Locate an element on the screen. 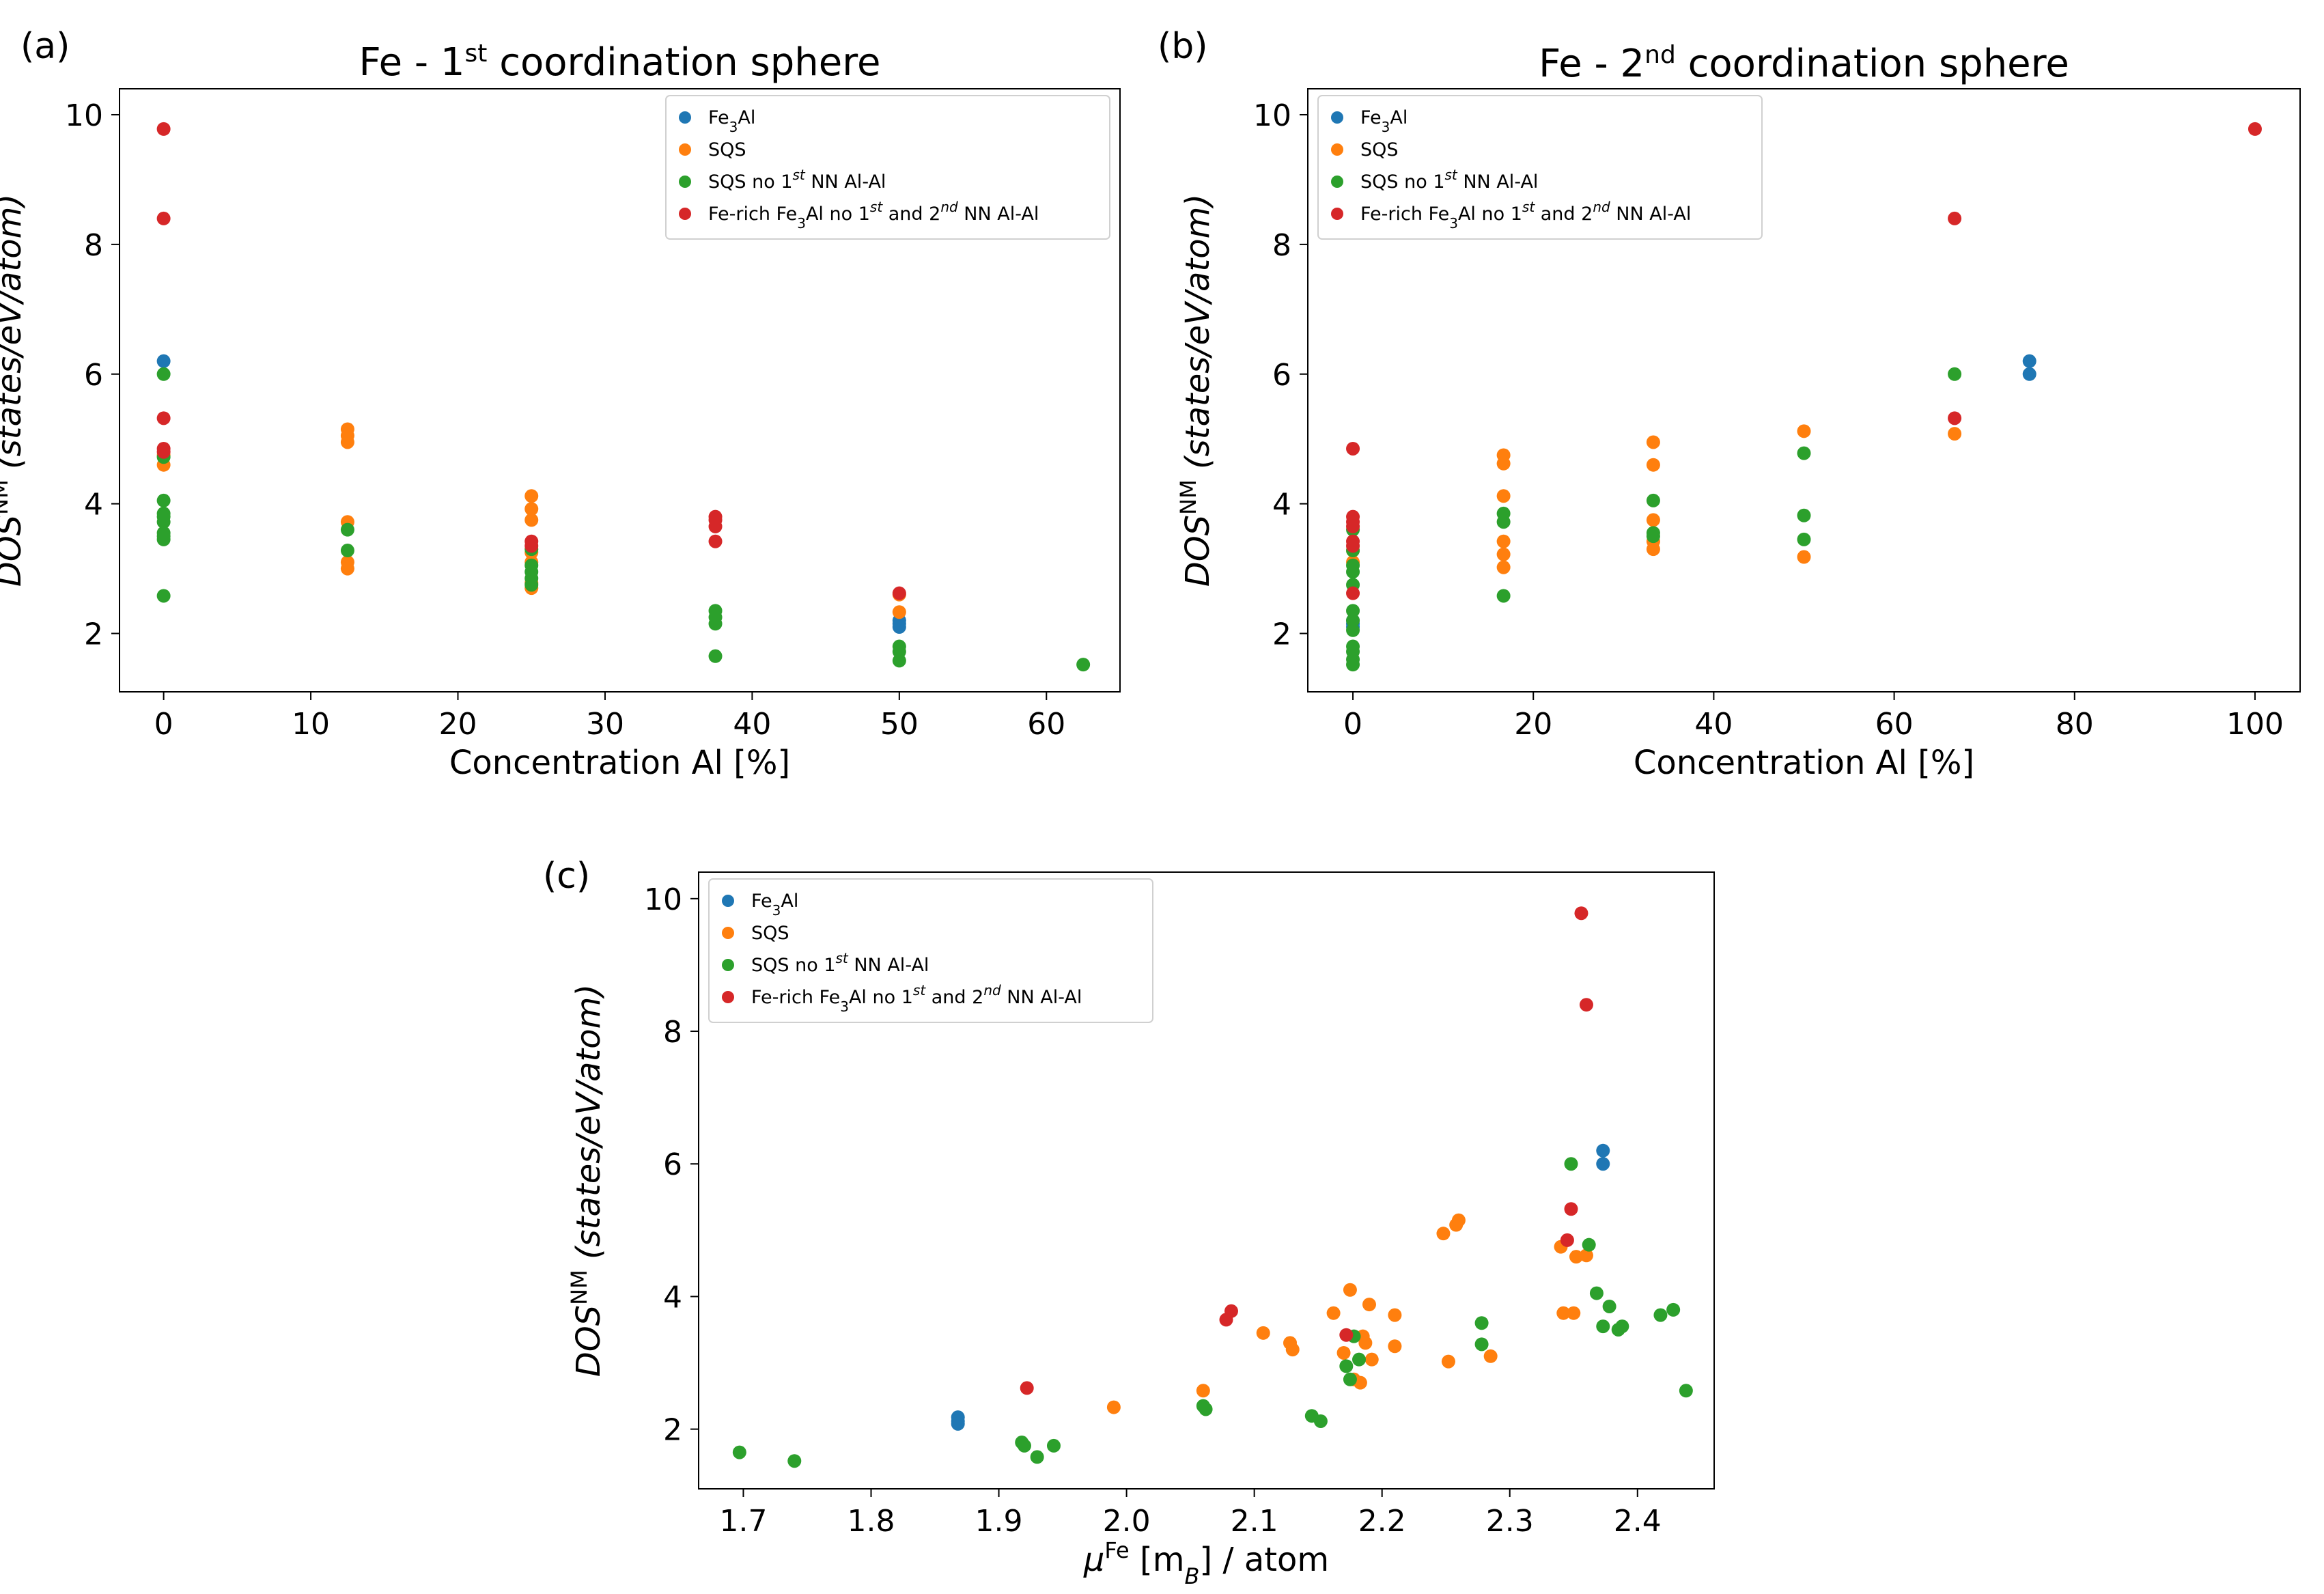 This screenshot has width=2324, height=1594. x-tick-label: 40 is located at coordinates (1713, 725).